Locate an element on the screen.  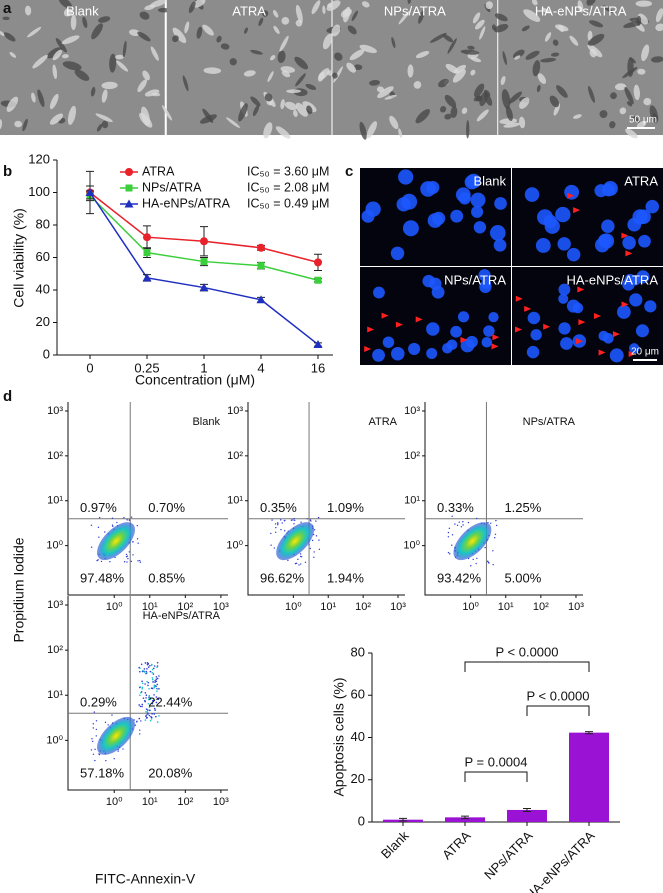
marker is located at coordinates (261, 247).